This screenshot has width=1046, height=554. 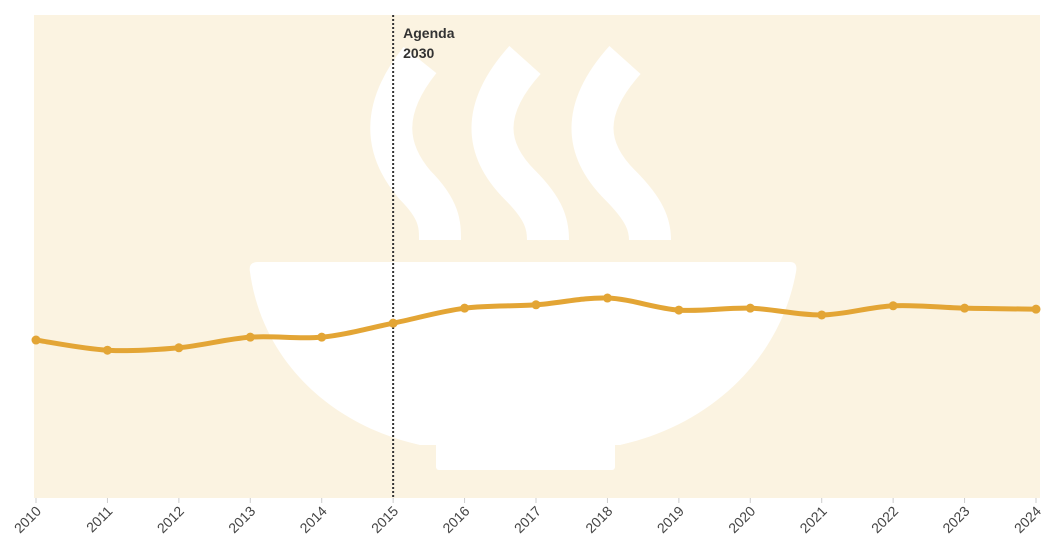 What do you see at coordinates (670, 519) in the screenshot?
I see `x-tick-label: 2019` at bounding box center [670, 519].